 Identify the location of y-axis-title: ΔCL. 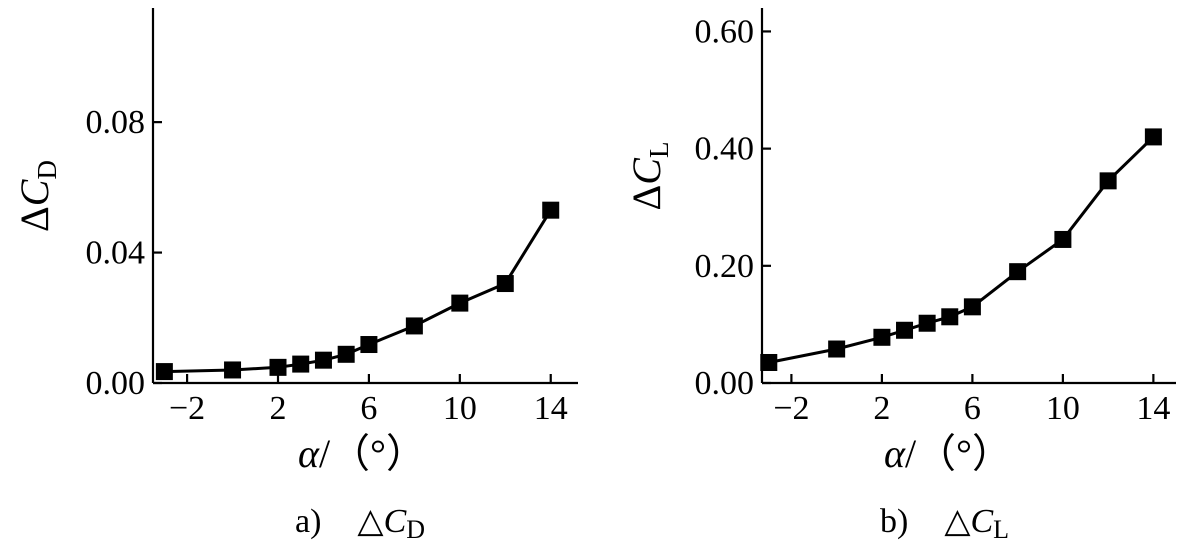
(649, 176).